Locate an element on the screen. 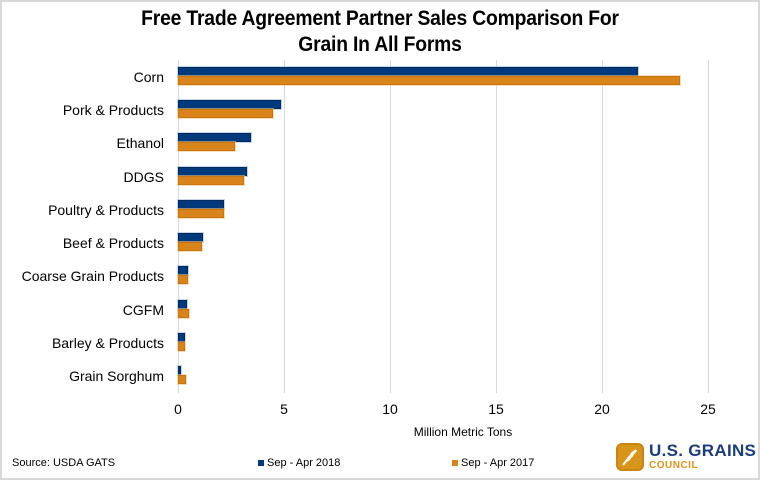 Image resolution: width=760 pixels, height=480 pixels. category-label: Poultry & Products is located at coordinates (106, 209).